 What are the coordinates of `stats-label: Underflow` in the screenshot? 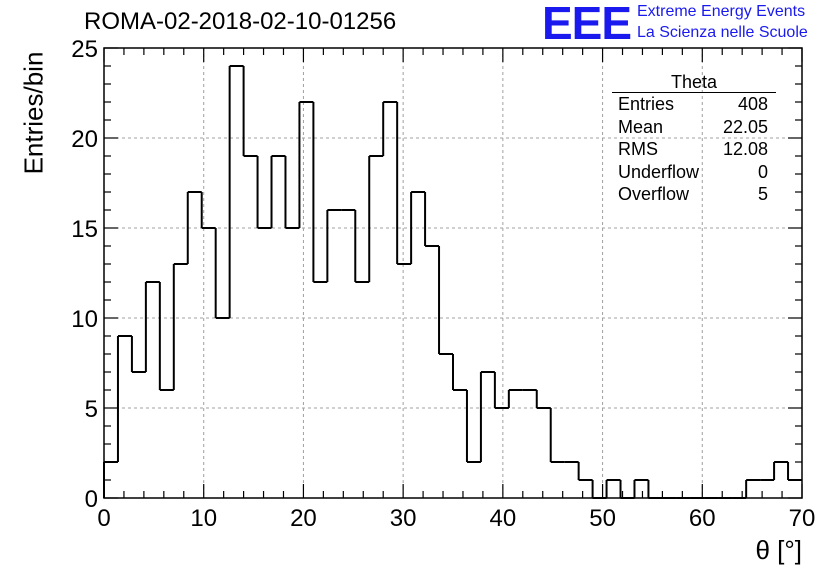 It's located at (659, 171).